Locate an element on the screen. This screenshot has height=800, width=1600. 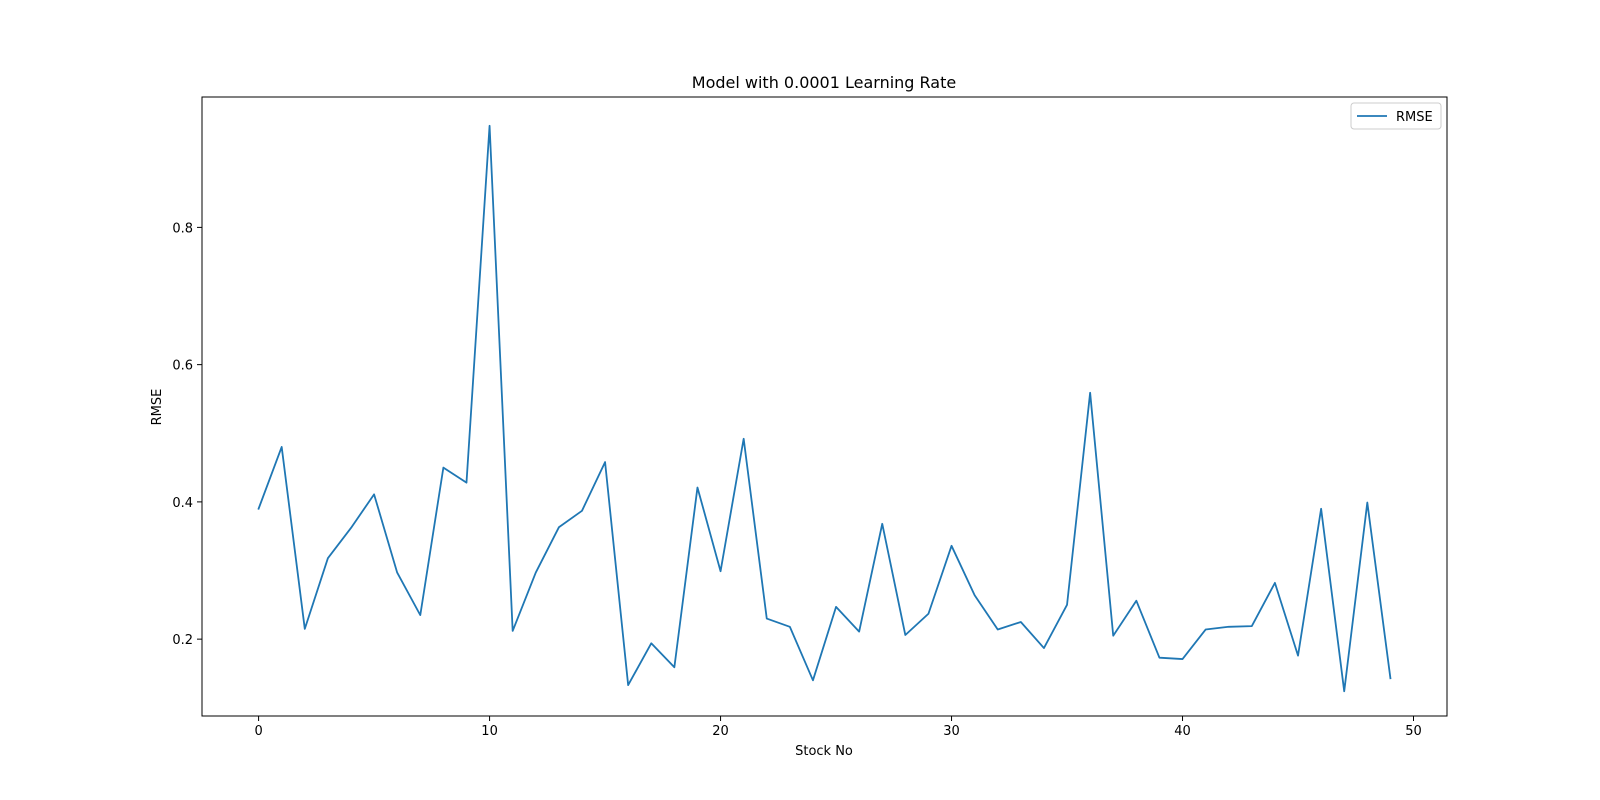
y-tick-label: 0.4 is located at coordinates (182, 503).